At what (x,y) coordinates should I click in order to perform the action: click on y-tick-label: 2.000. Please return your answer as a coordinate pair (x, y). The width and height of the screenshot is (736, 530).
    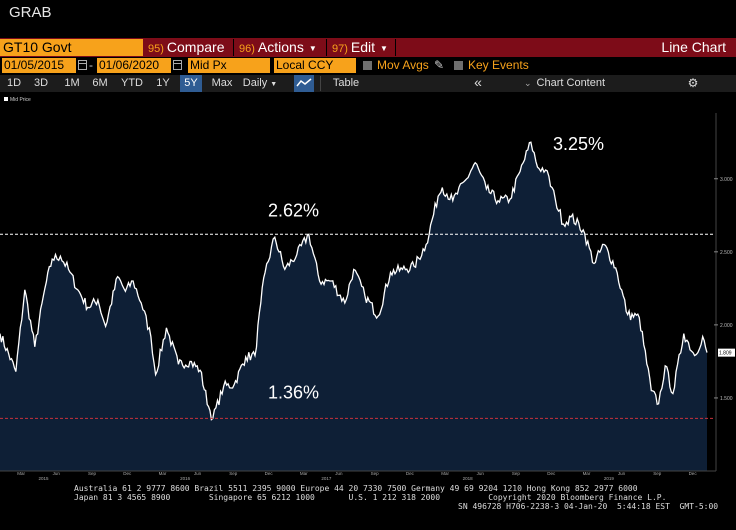
    Looking at the image, I should click on (726, 326).